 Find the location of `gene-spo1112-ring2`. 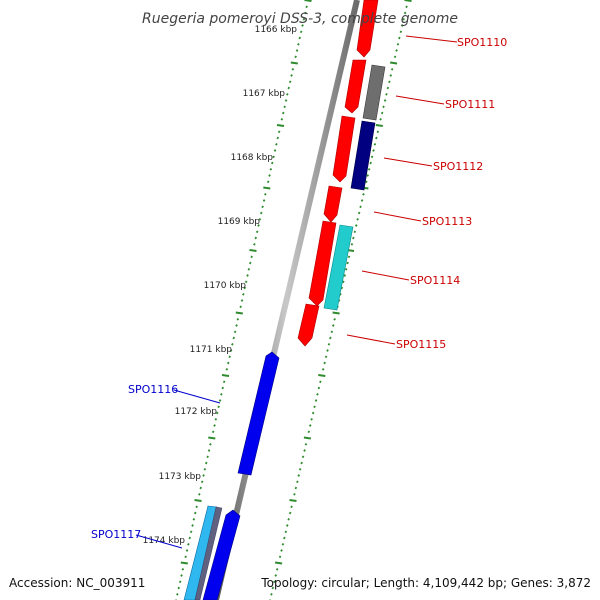

gene-spo1112-ring2 is located at coordinates (363, 155).